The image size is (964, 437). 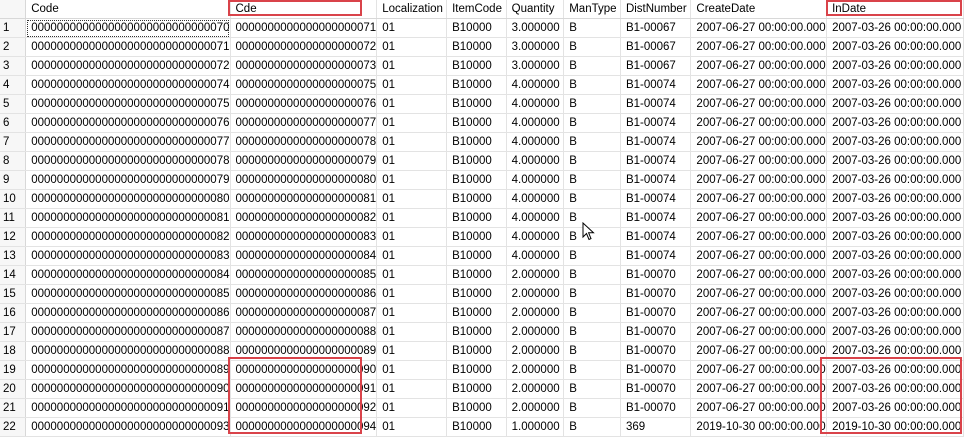 I want to click on cell-code: 0000000000000000000000000000089, so click(x=128, y=370).